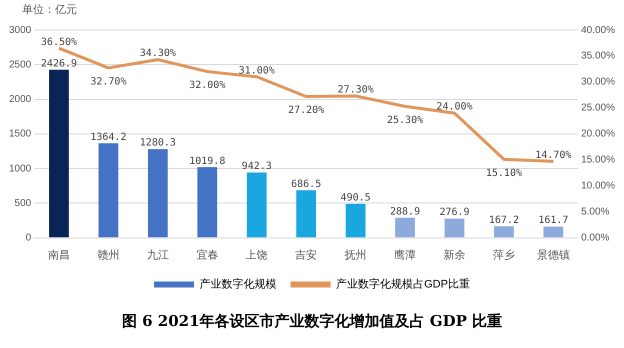 Image resolution: width=624 pixels, height=348 pixels. Describe the element at coordinates (598, 134) in the screenshot. I see `y2-tick-label: 20.00%` at that location.